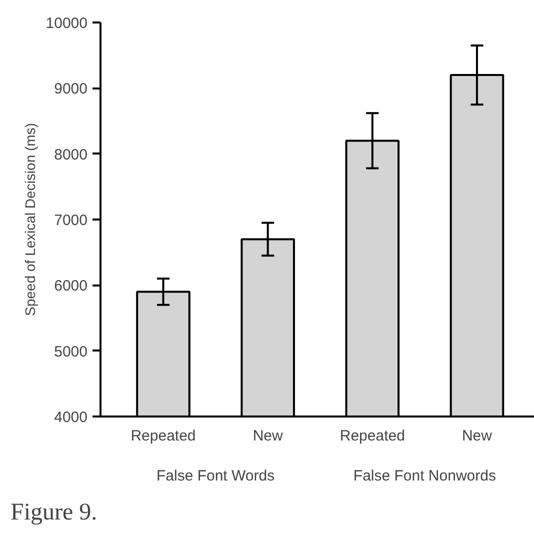 The width and height of the screenshot is (534, 535). Describe the element at coordinates (71, 220) in the screenshot. I see `y-tick-label: 7000` at that location.